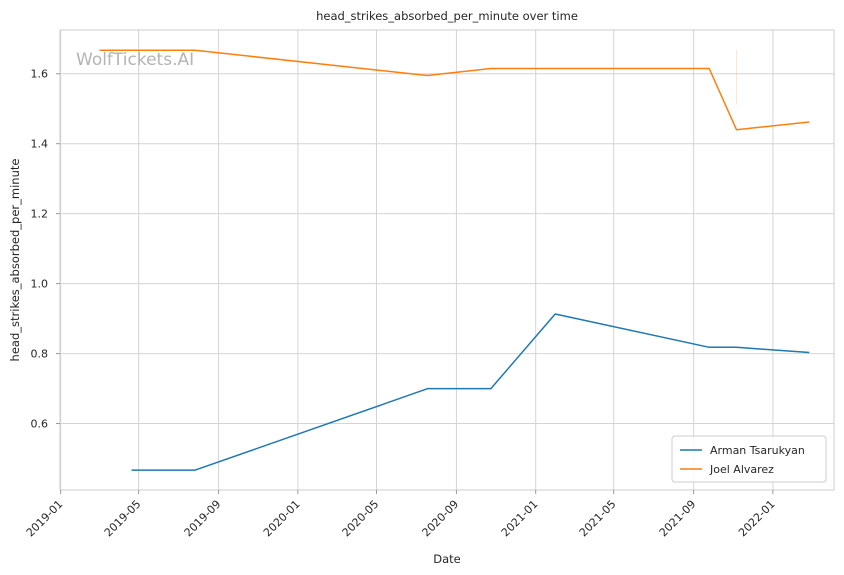 This screenshot has height=575, width=844. I want to click on x-tick-label: 2021-09, so click(678, 519).